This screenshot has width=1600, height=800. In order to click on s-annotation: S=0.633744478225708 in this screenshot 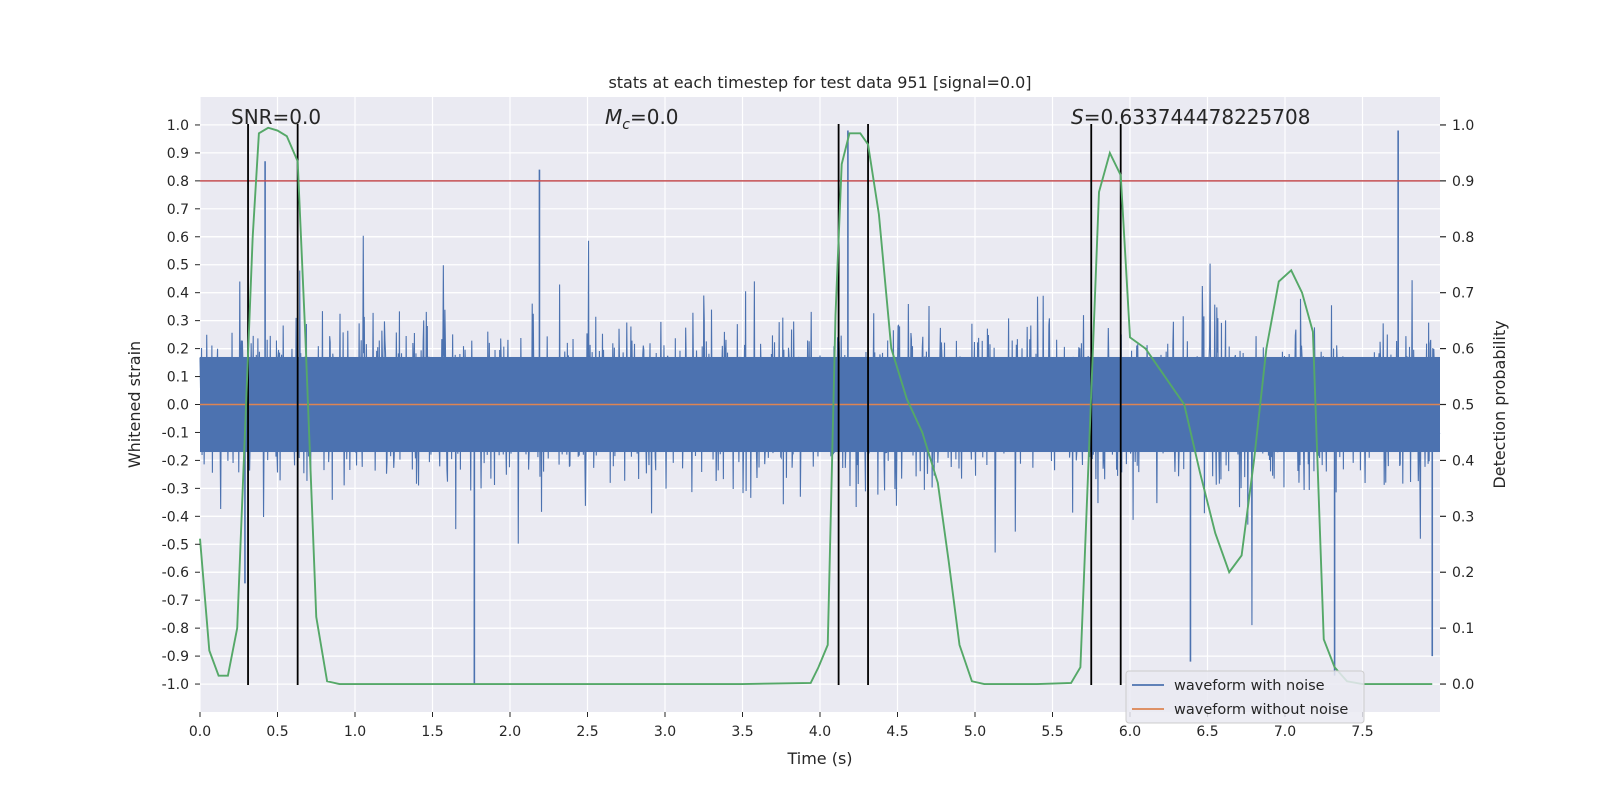, I will do `click(1190, 117)`.